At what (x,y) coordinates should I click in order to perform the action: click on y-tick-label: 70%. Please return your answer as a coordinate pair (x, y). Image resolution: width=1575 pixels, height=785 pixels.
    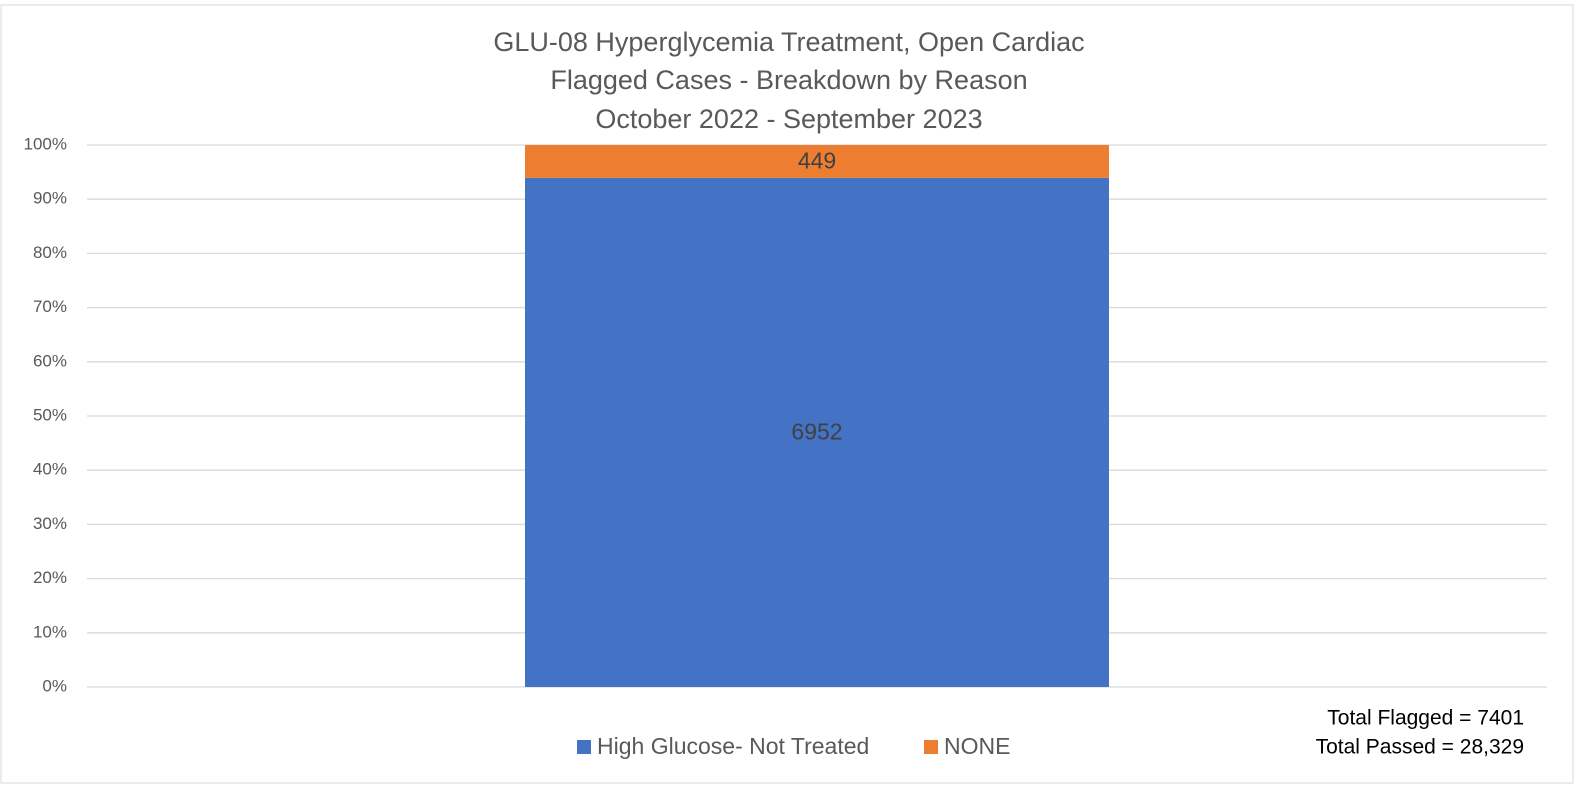
    Looking at the image, I should click on (50, 306).